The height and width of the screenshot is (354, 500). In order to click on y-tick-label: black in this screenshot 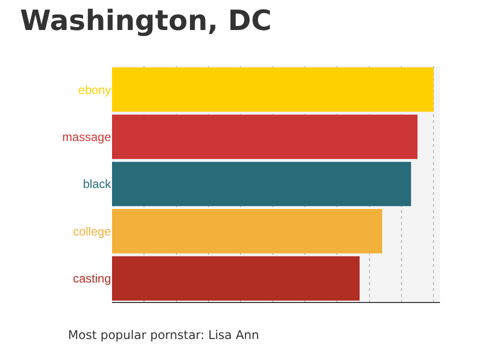, I will do `click(97, 184)`.